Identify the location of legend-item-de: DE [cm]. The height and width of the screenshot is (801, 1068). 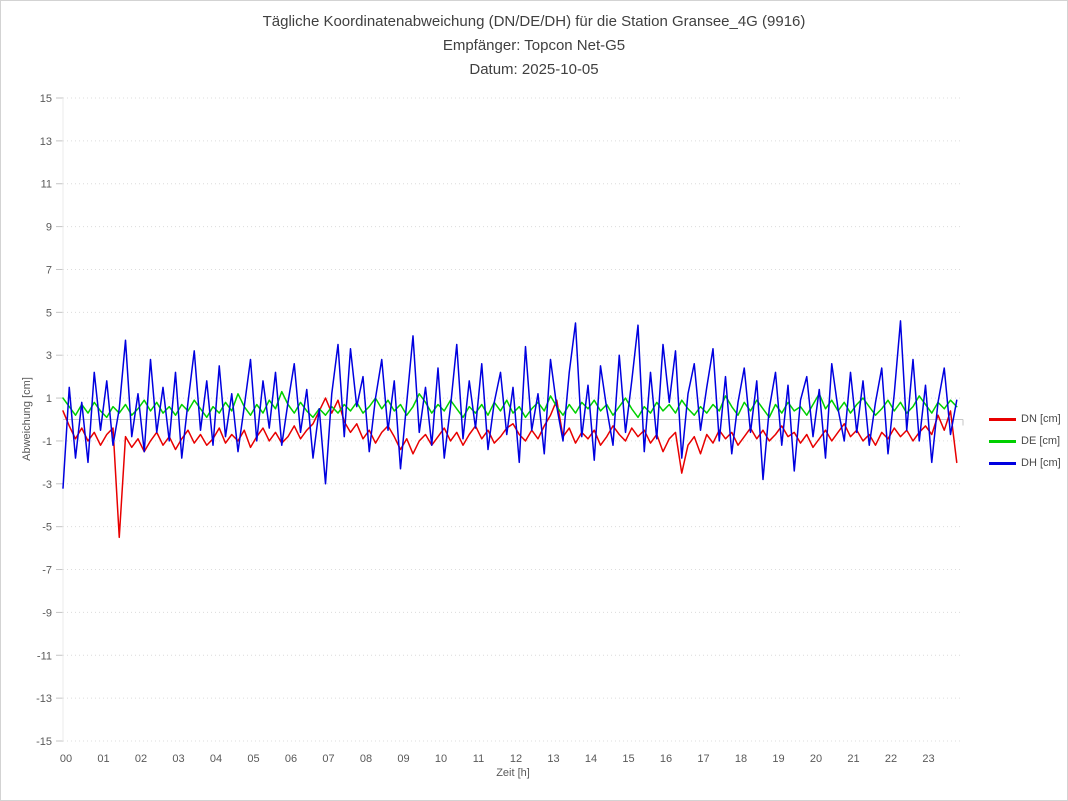
(1025, 441).